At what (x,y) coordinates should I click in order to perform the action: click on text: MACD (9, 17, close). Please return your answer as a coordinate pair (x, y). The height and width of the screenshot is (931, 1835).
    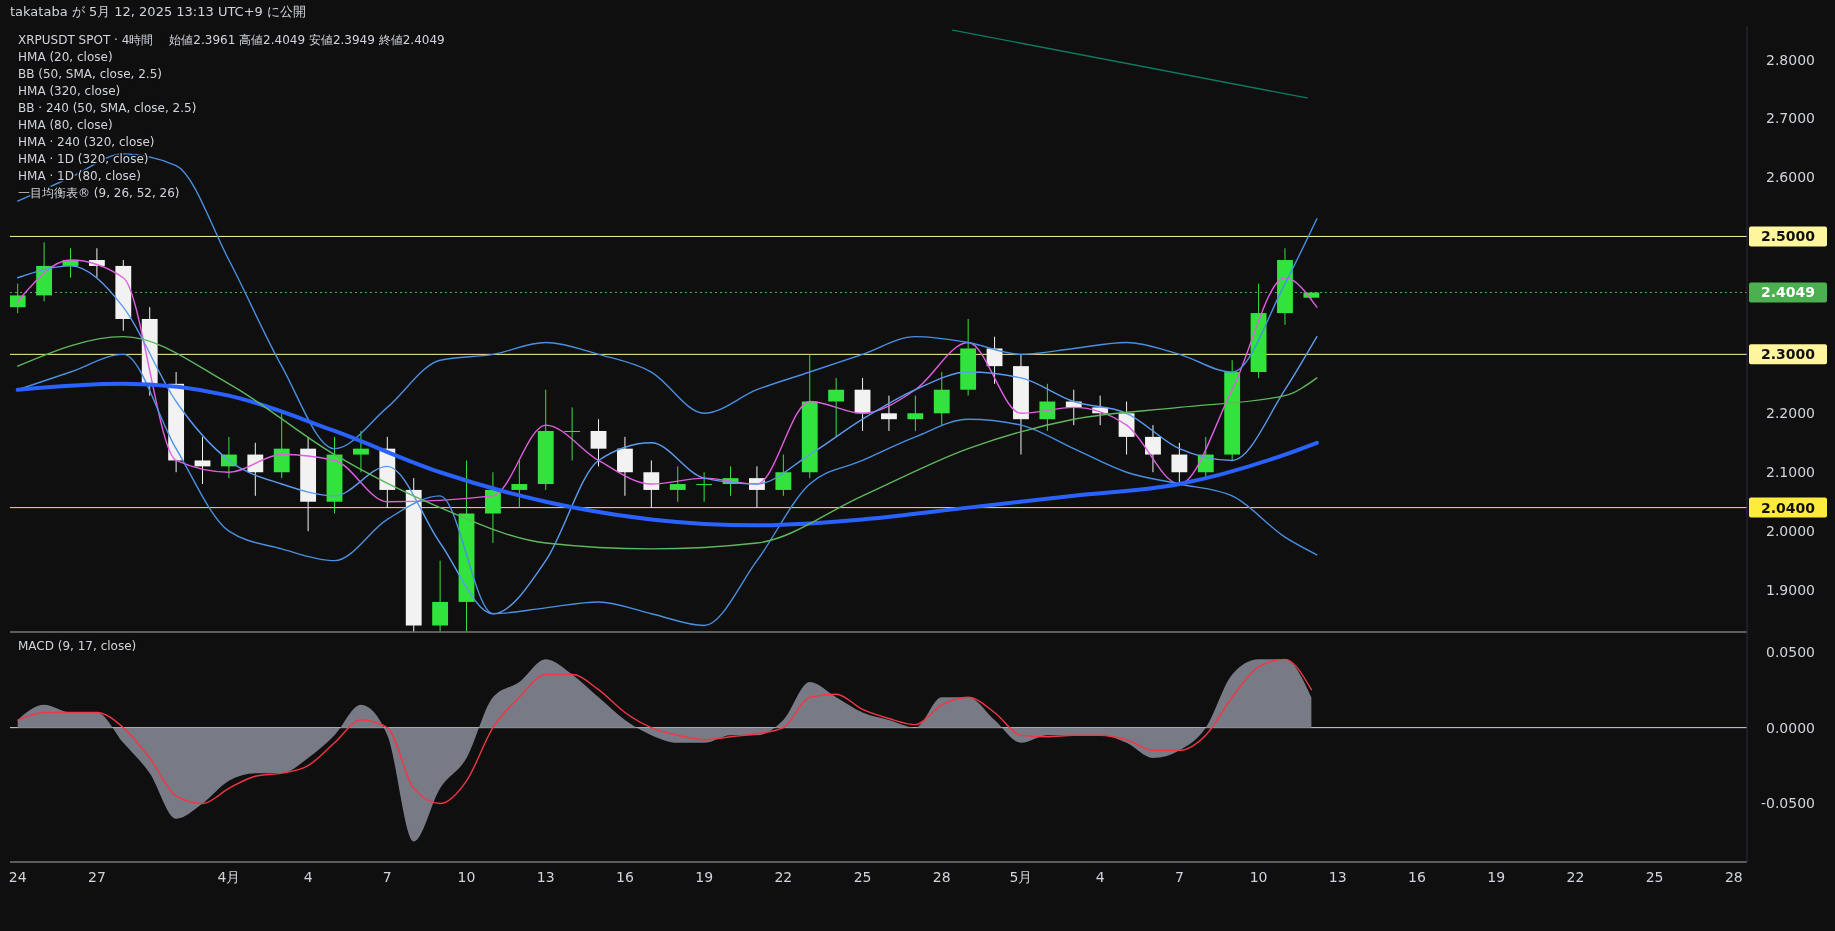
    Looking at the image, I should click on (77, 646).